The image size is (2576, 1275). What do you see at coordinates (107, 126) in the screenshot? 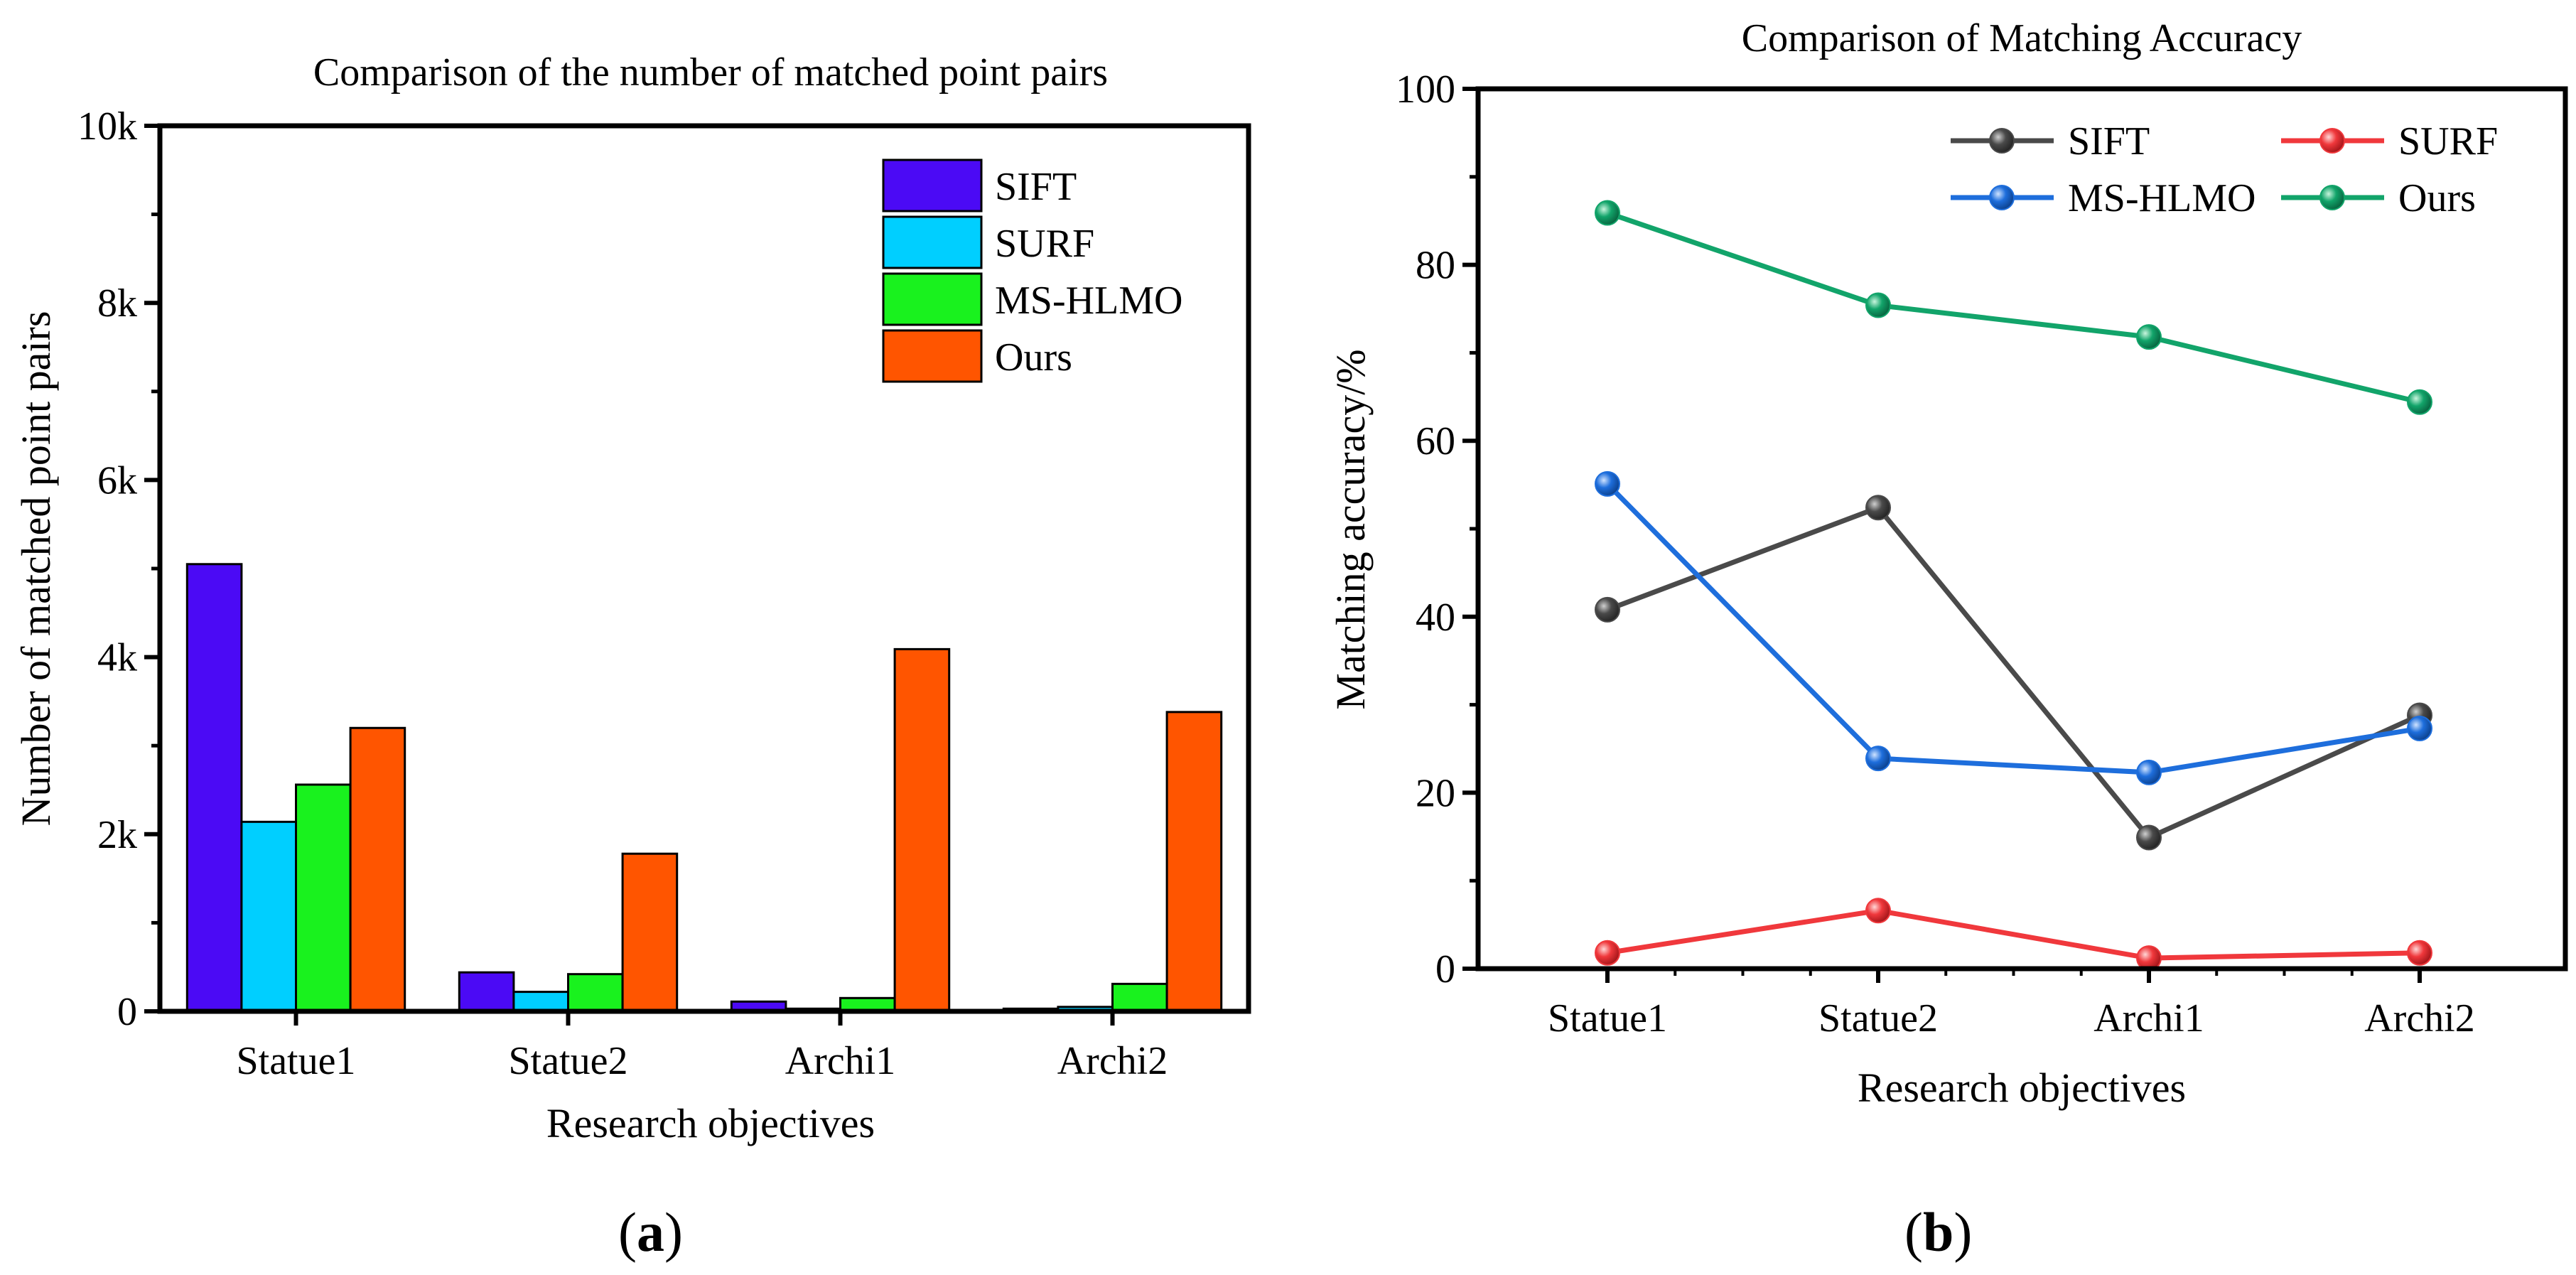
I see `y-tick-label: 10k` at bounding box center [107, 126].